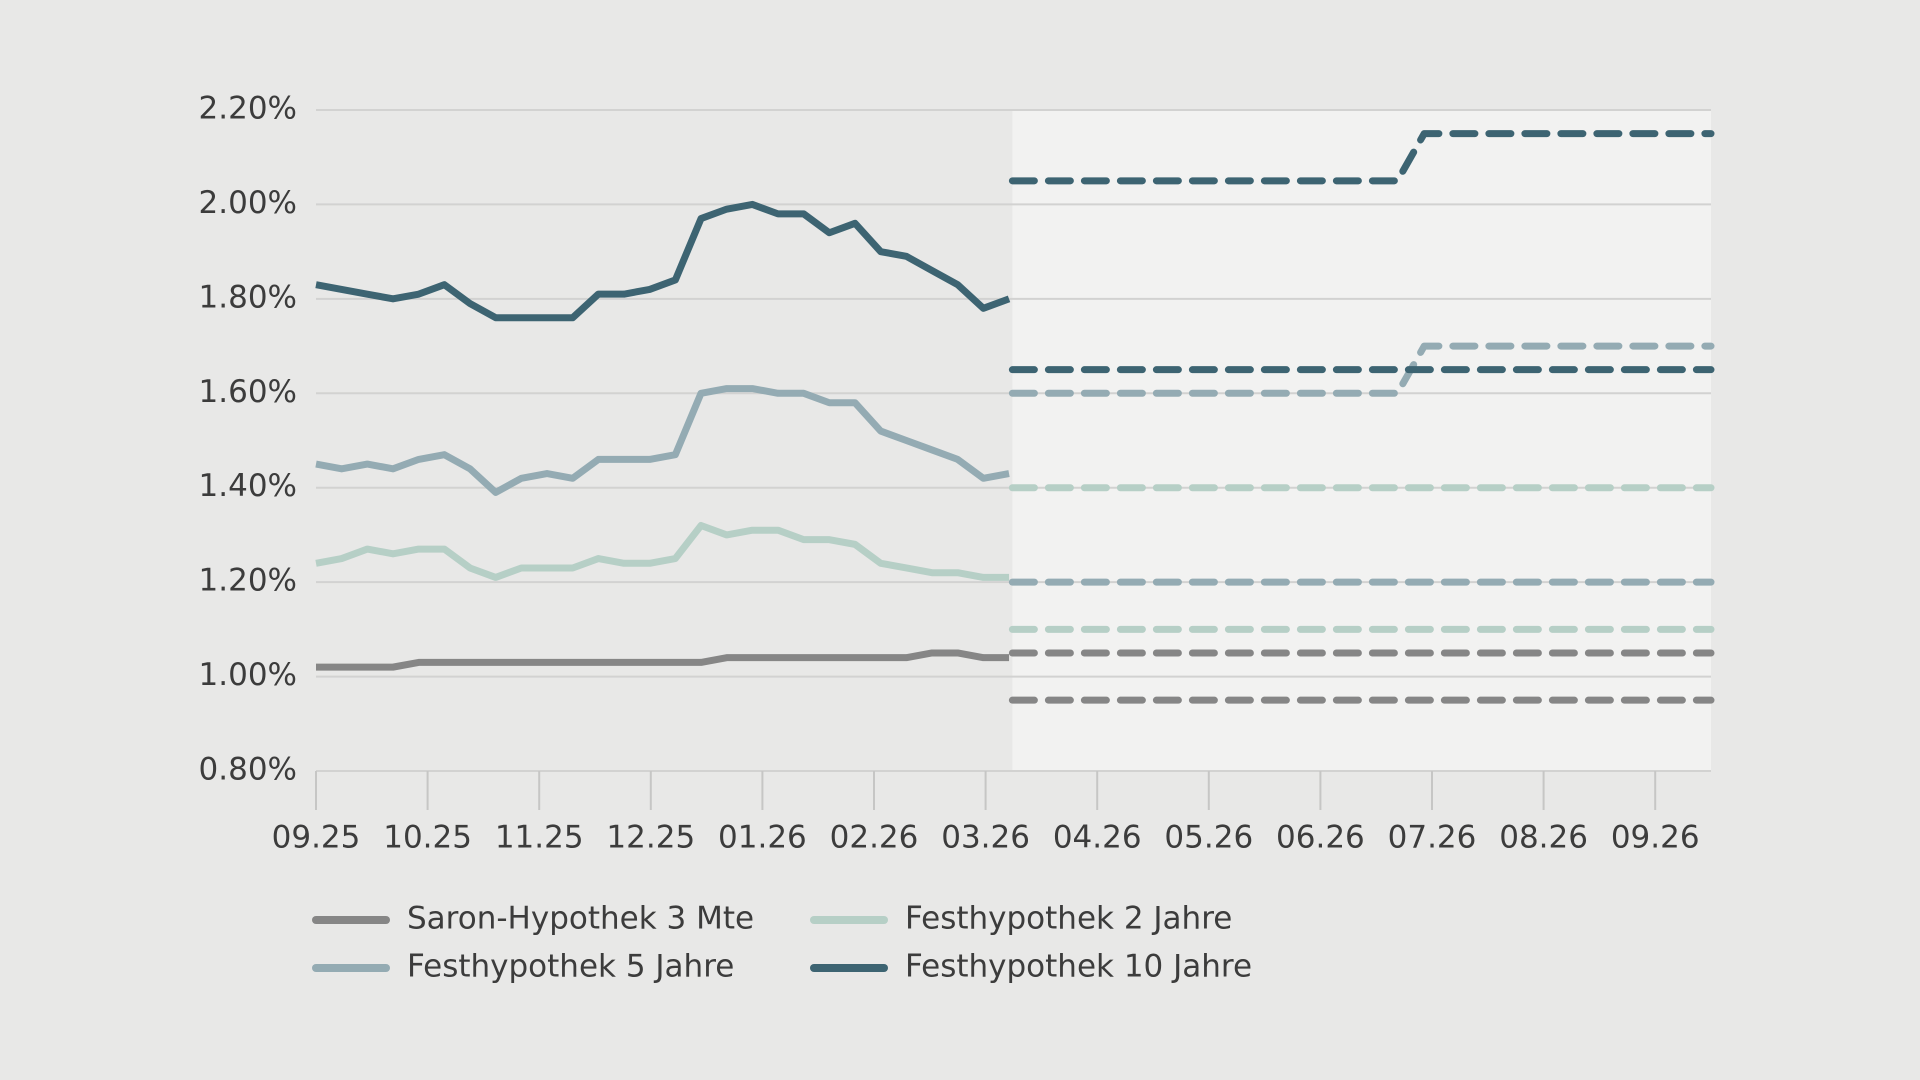 The width and height of the screenshot is (1920, 1080). What do you see at coordinates (1543, 838) in the screenshot?
I see `x-tick-label: 08.26` at bounding box center [1543, 838].